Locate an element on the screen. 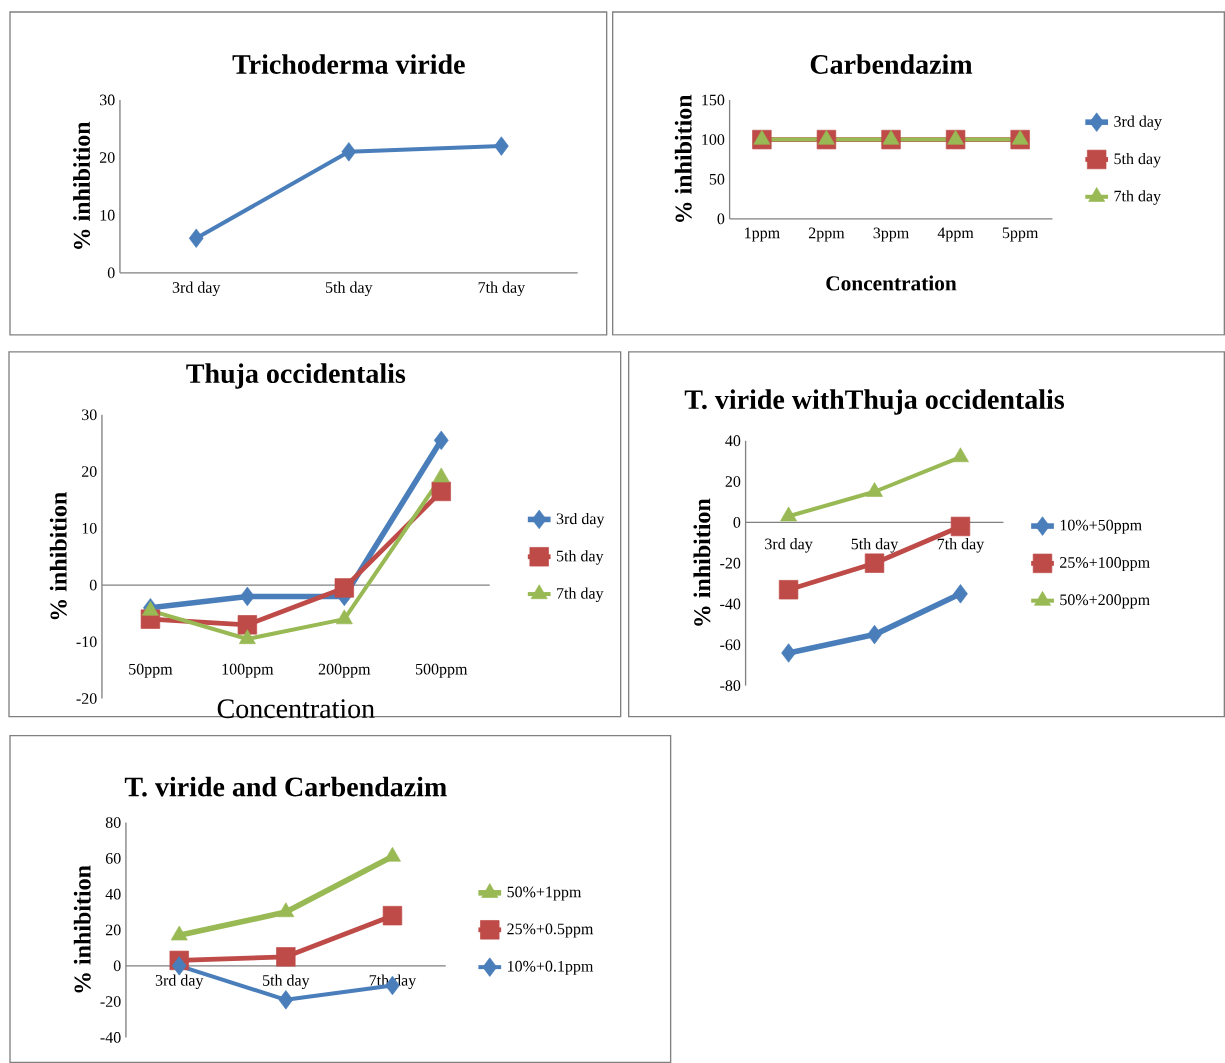 The image size is (1225, 1063). x-tick-label: 100ppm is located at coordinates (248, 670).